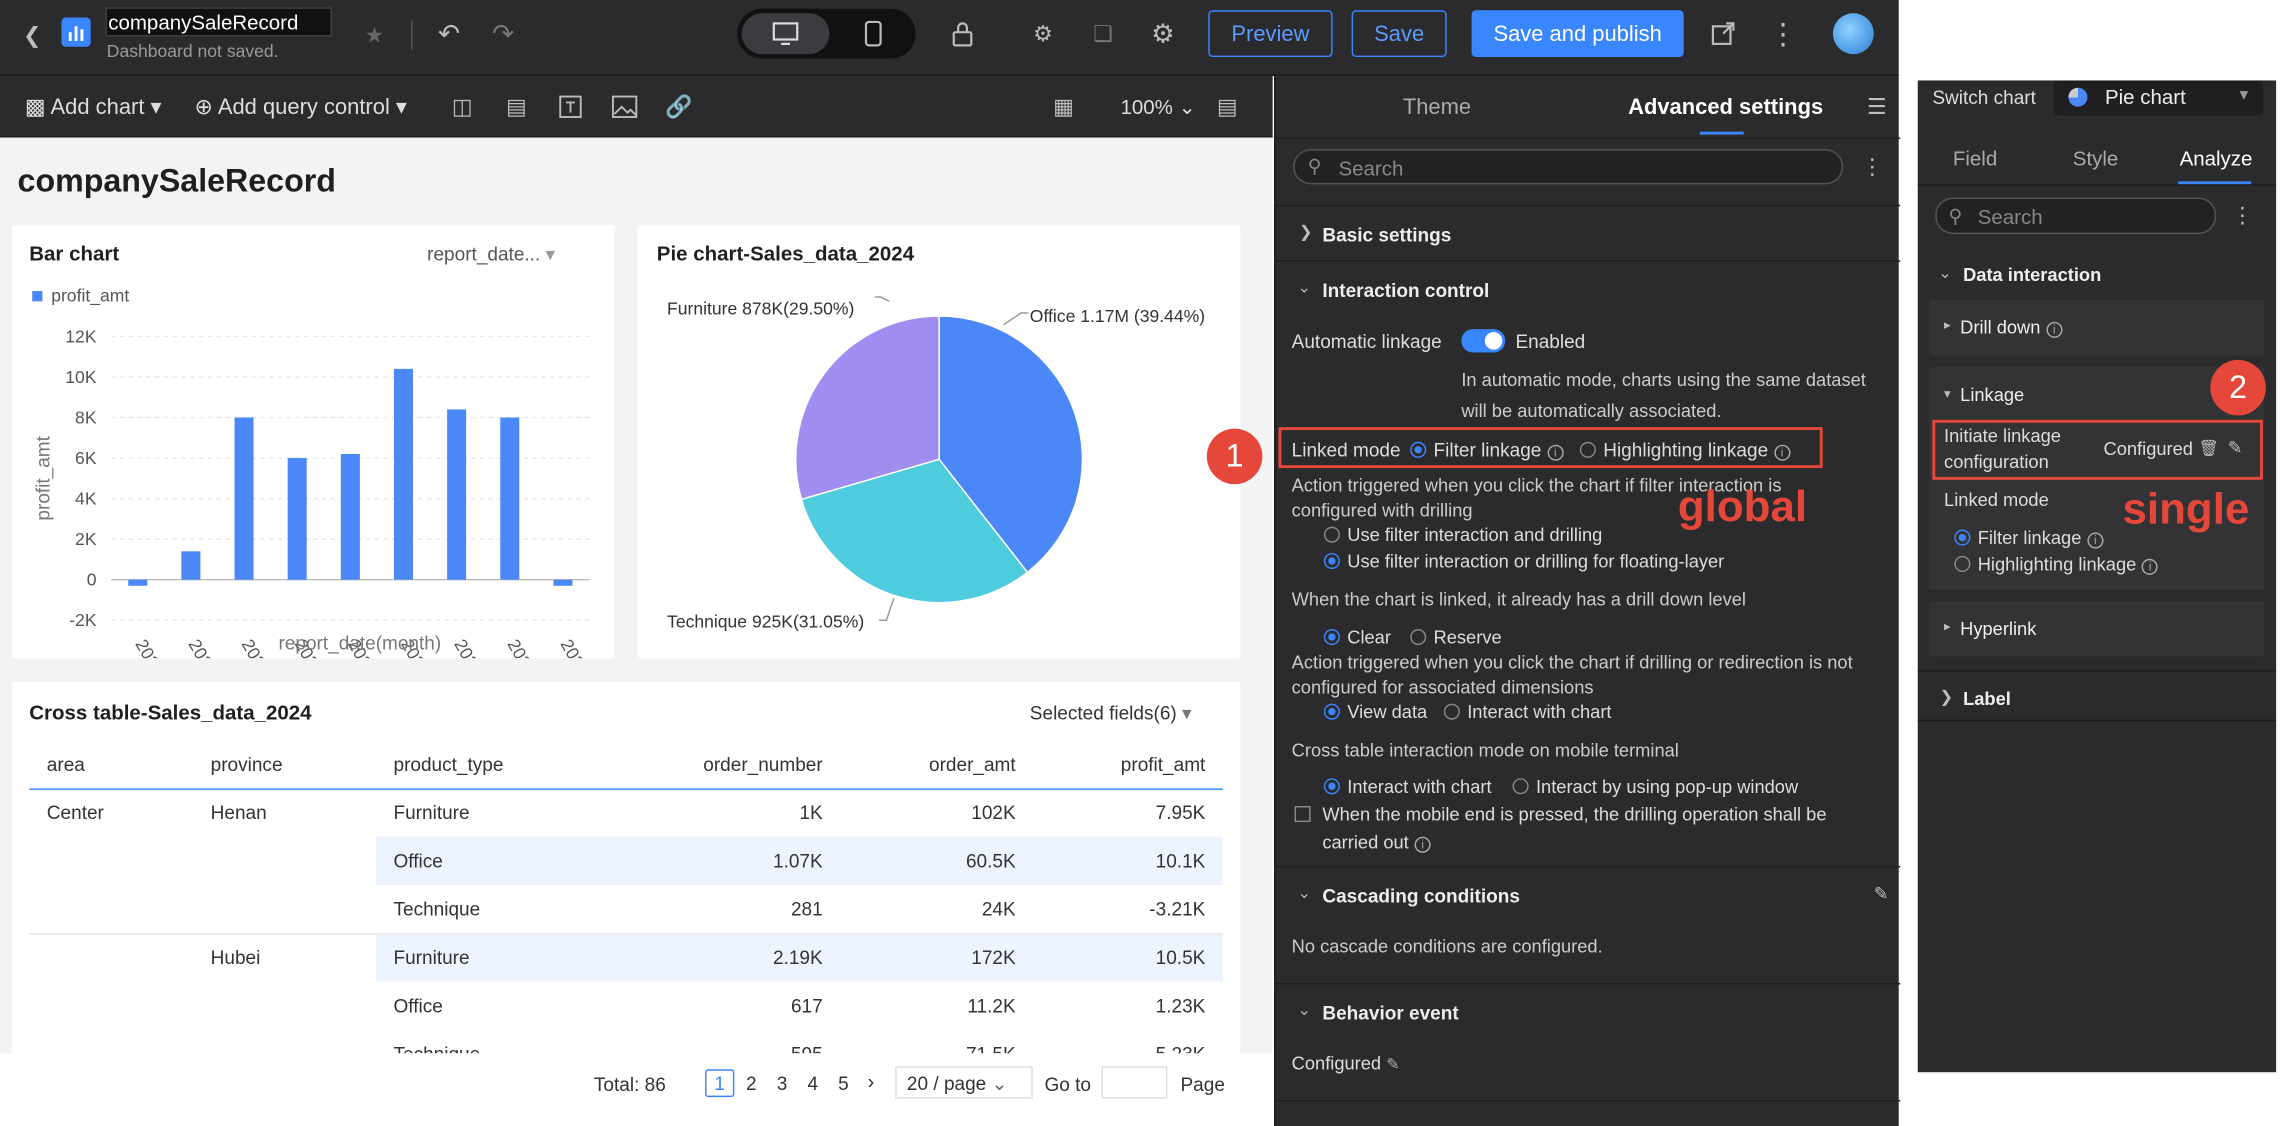 This screenshot has width=2282, height=1126. What do you see at coordinates (35, 107) in the screenshot?
I see `bar-chart-icon: ▩` at bounding box center [35, 107].